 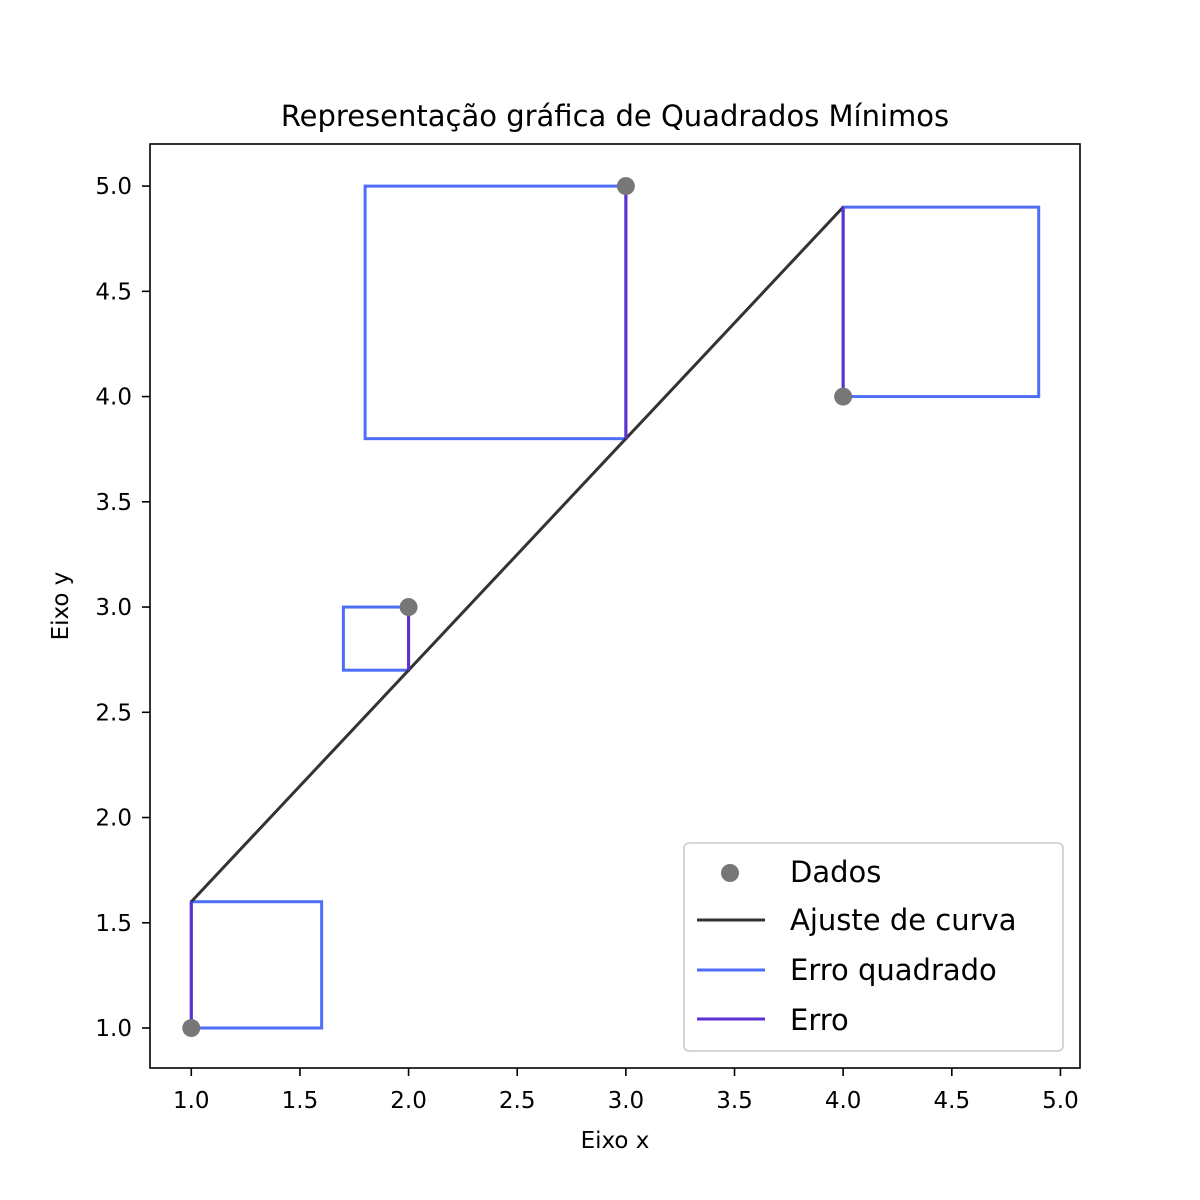 What do you see at coordinates (113, 503) in the screenshot?
I see `y-tick-label: 3.5` at bounding box center [113, 503].